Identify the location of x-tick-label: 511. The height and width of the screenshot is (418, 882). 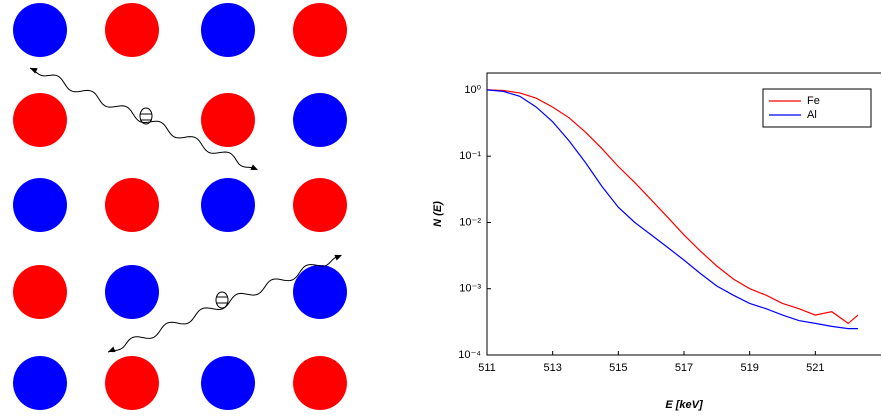
(487, 368).